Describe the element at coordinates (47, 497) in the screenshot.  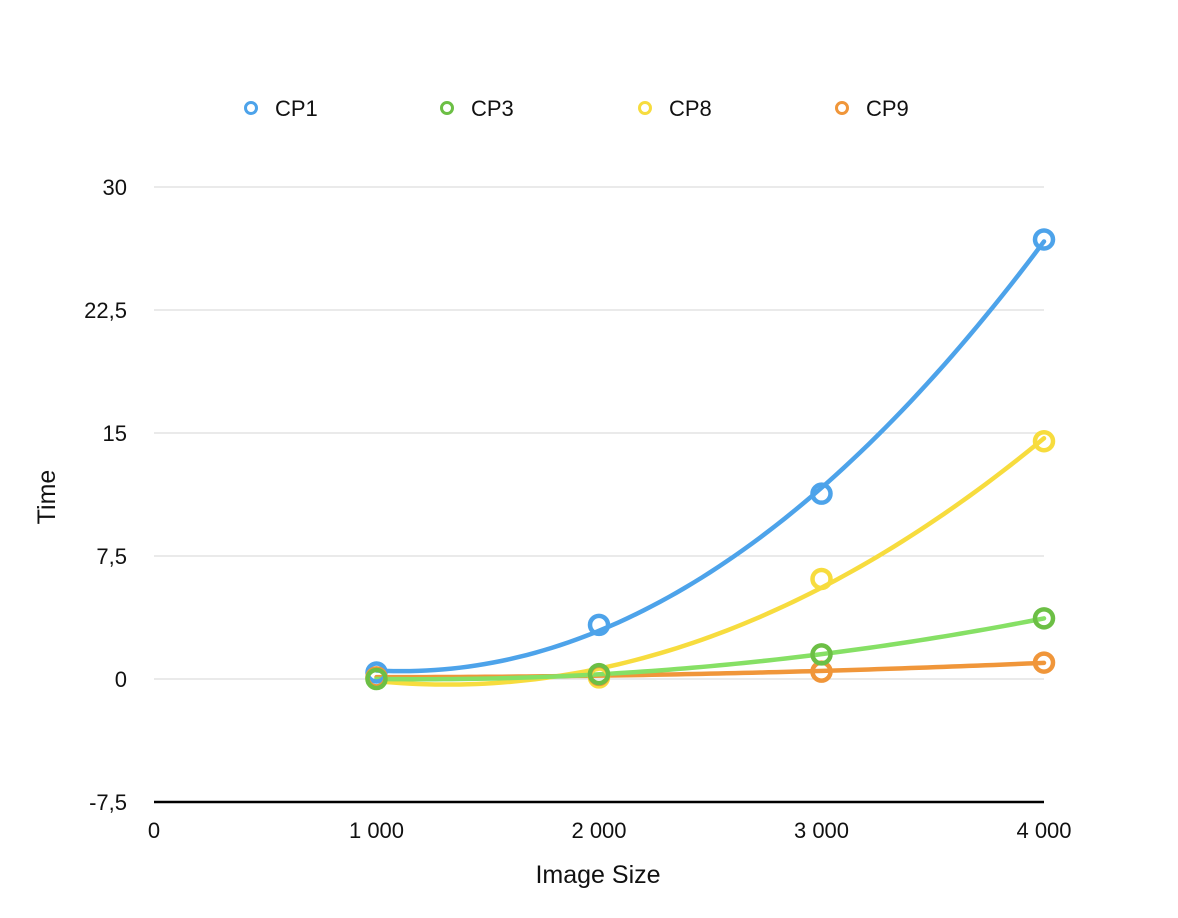
I see `y-axis-title: Time` at that location.